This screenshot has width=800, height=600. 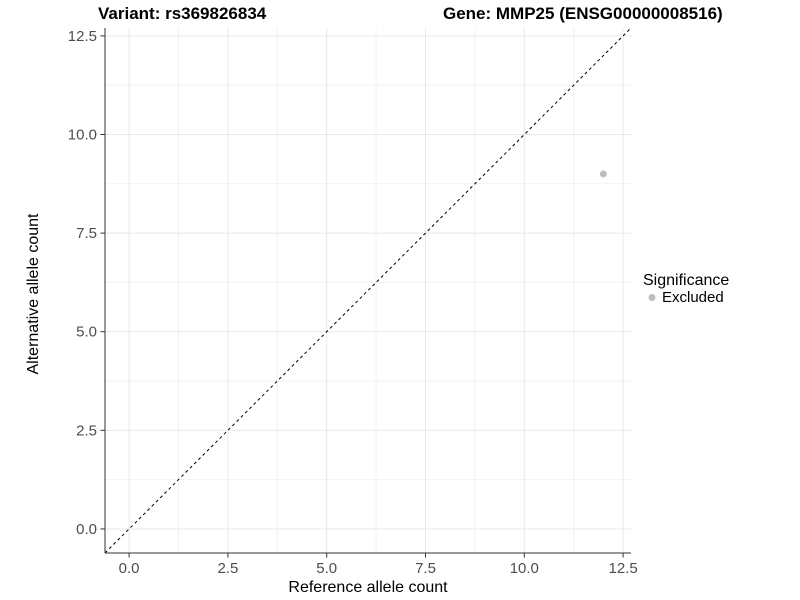 I want to click on legend-label-excluded: Excluded, so click(x=693, y=297).